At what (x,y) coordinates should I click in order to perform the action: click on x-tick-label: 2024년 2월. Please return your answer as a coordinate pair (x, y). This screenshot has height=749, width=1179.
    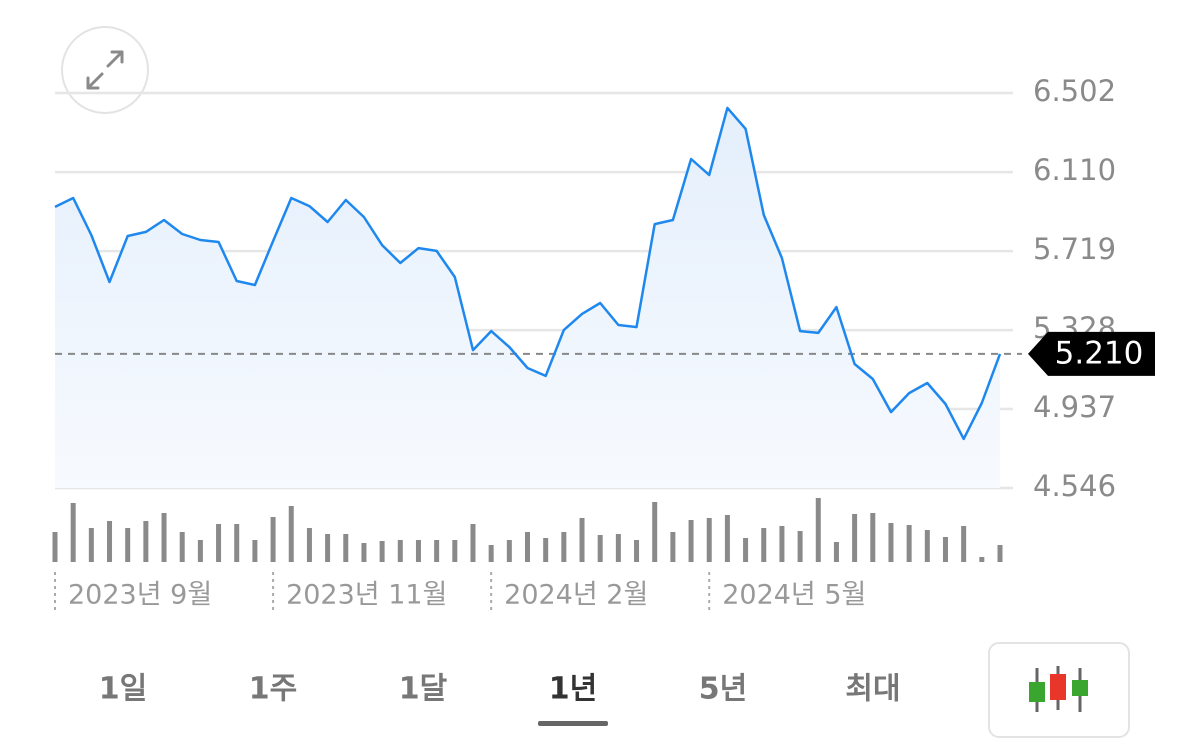
    Looking at the image, I should click on (576, 595).